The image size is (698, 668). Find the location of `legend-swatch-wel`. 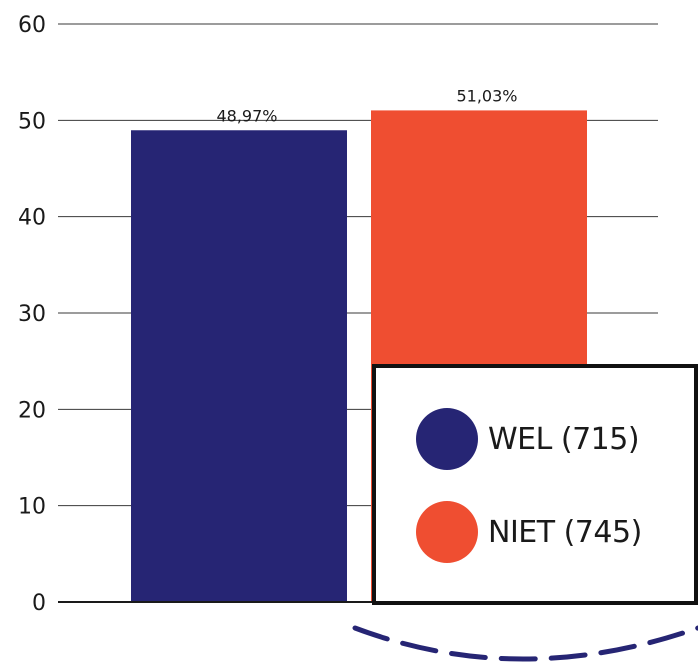

legend-swatch-wel is located at coordinates (447, 439).